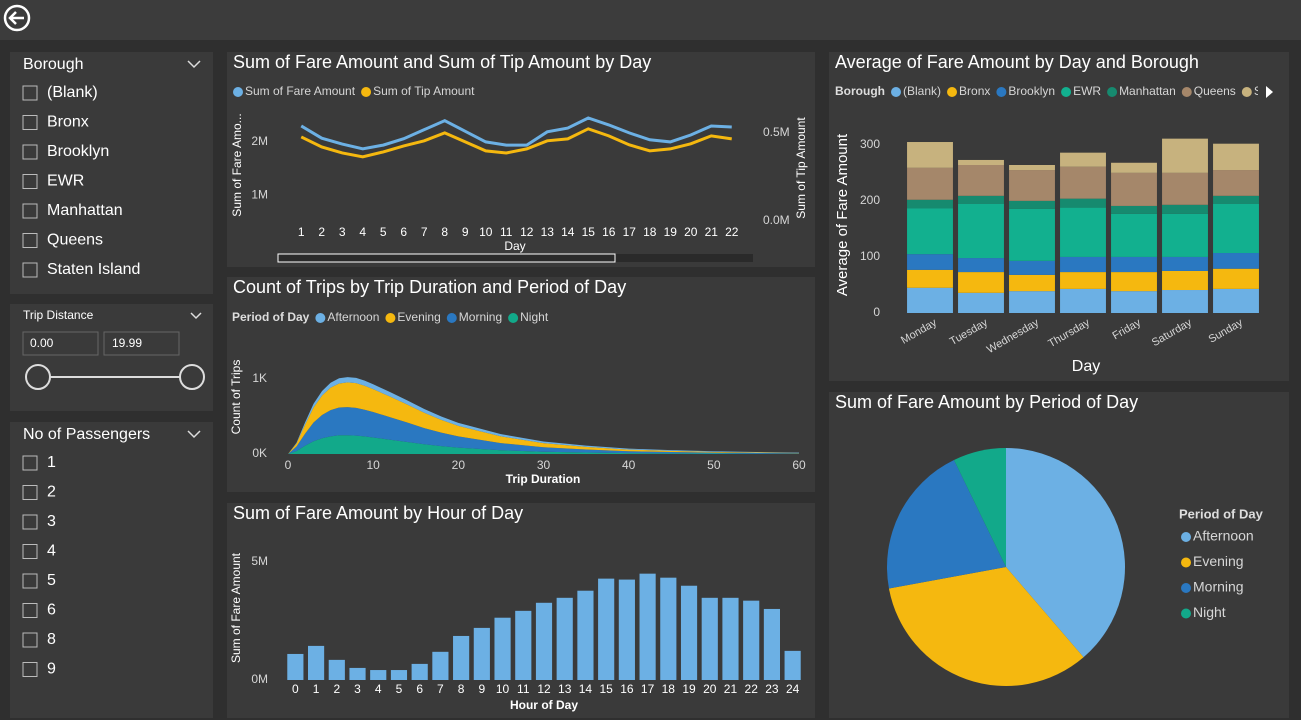 This screenshot has height=720, width=1301. What do you see at coordinates (72, 92) in the screenshot?
I see `slicer-item: (Blank)` at bounding box center [72, 92].